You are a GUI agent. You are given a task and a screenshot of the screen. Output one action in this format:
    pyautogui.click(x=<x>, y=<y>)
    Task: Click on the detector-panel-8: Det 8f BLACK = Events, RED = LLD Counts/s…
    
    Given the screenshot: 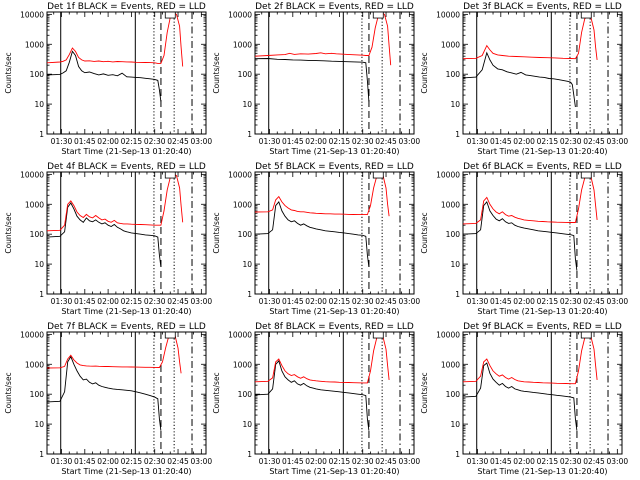 What is the action you would take?
    pyautogui.click(x=316, y=399)
    